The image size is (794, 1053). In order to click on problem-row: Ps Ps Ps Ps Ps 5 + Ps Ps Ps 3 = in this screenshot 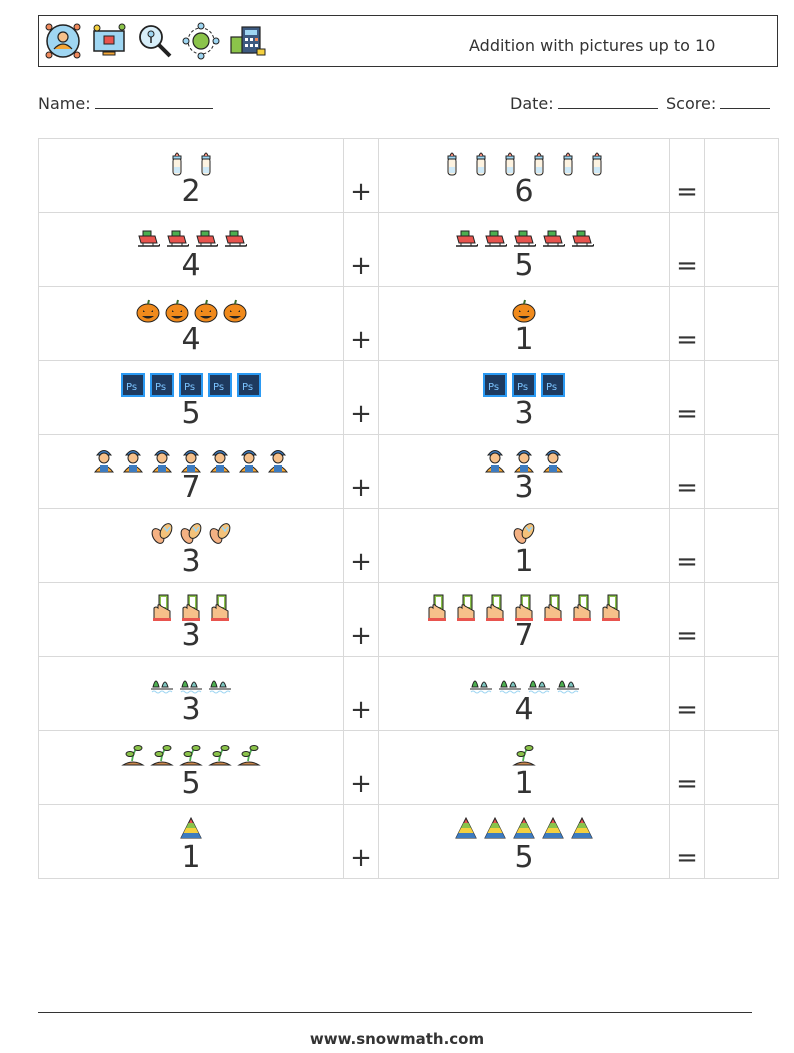, I will do `click(408, 397)`.